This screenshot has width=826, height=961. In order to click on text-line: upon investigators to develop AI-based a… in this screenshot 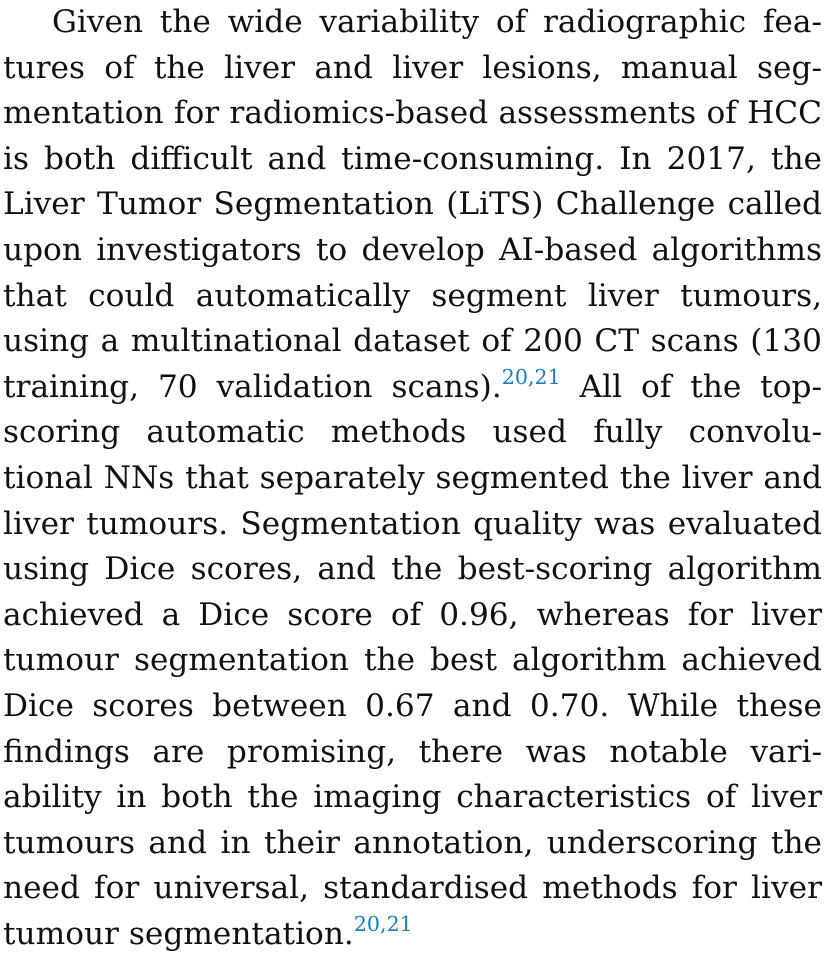, I will do `click(412, 249)`.